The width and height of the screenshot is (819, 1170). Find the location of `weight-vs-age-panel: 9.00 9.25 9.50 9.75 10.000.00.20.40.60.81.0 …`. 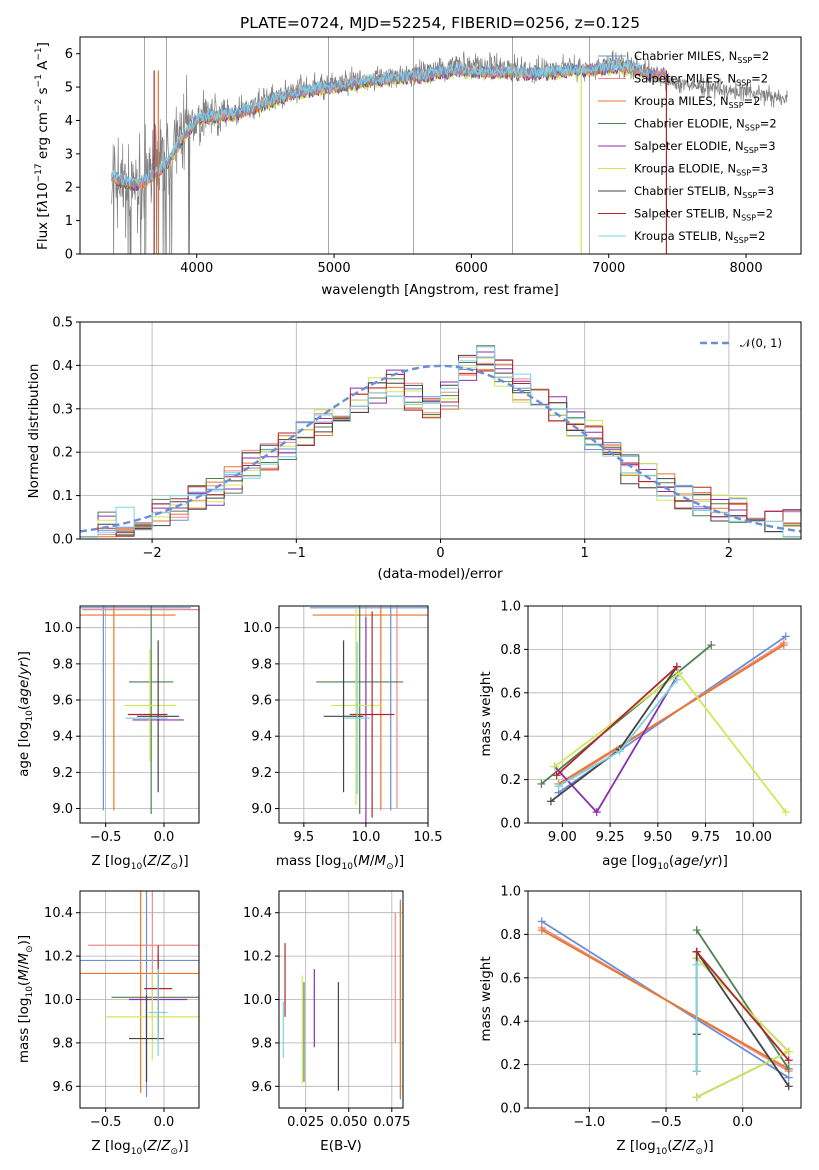

weight-vs-age-panel: 9.00 9.25 9.50 9.75 10.000.00.20.40.60.81.0 … is located at coordinates (640, 736).